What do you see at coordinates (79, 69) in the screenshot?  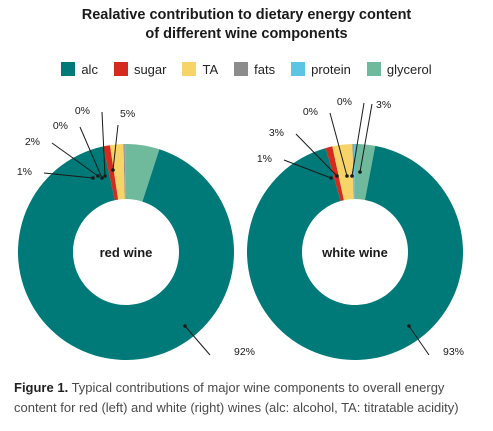 I see `legend-item-alc: alc` at bounding box center [79, 69].